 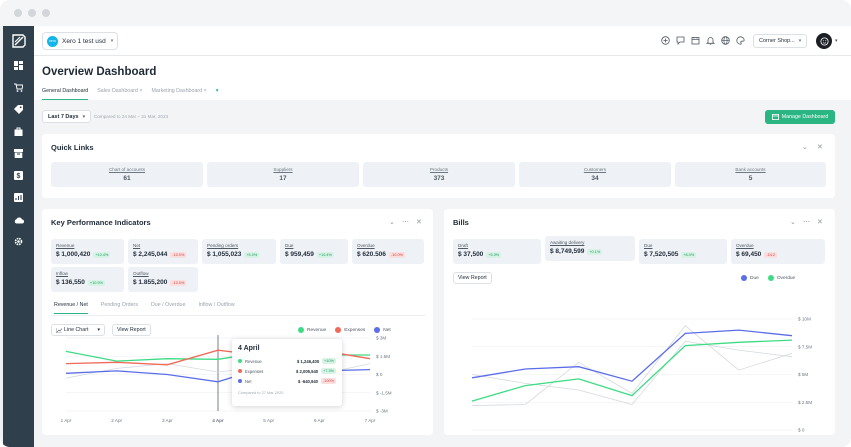 I want to click on quick-link-suppliers: Suppliers 17, so click(x=283, y=174).